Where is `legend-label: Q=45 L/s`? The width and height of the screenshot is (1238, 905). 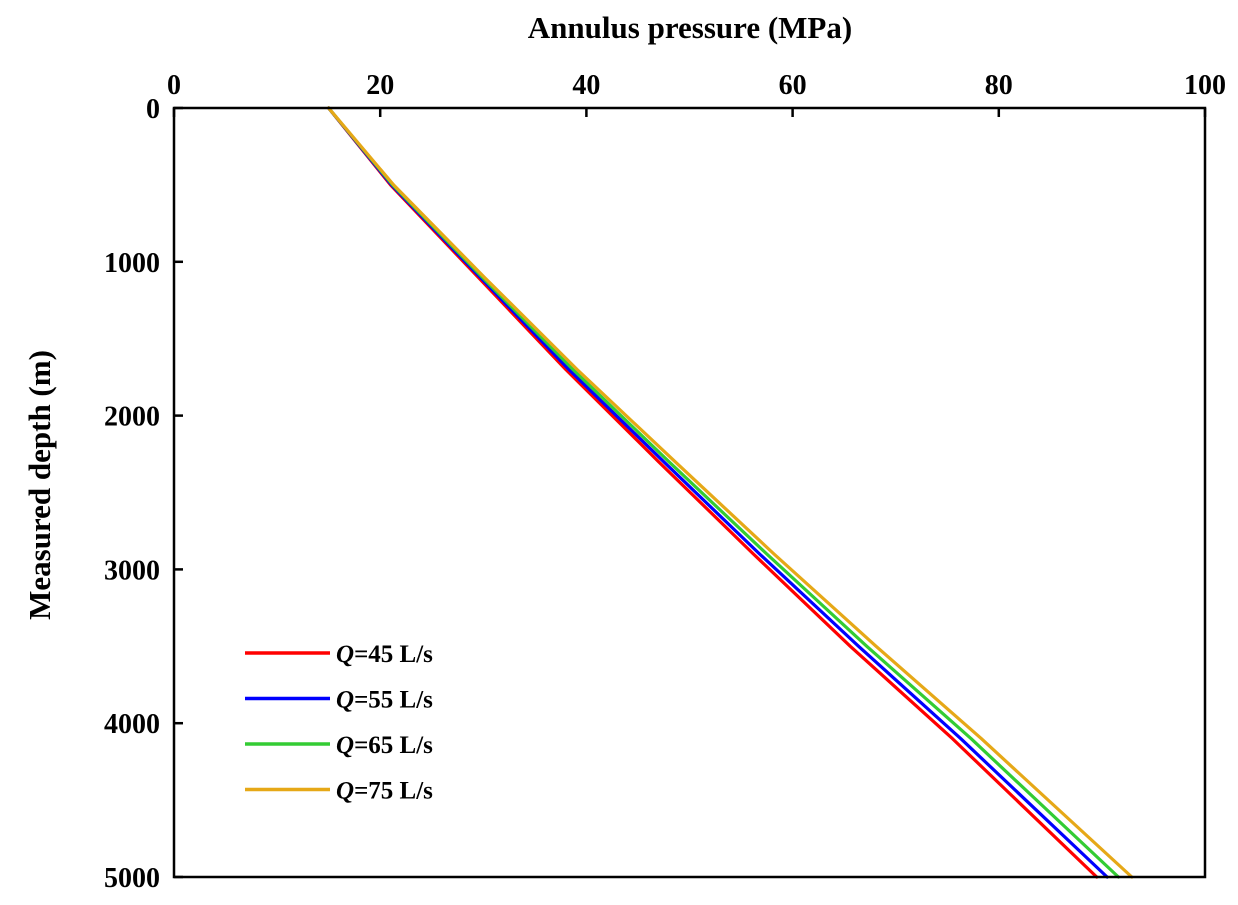
legend-label: Q=45 L/s is located at coordinates (384, 654).